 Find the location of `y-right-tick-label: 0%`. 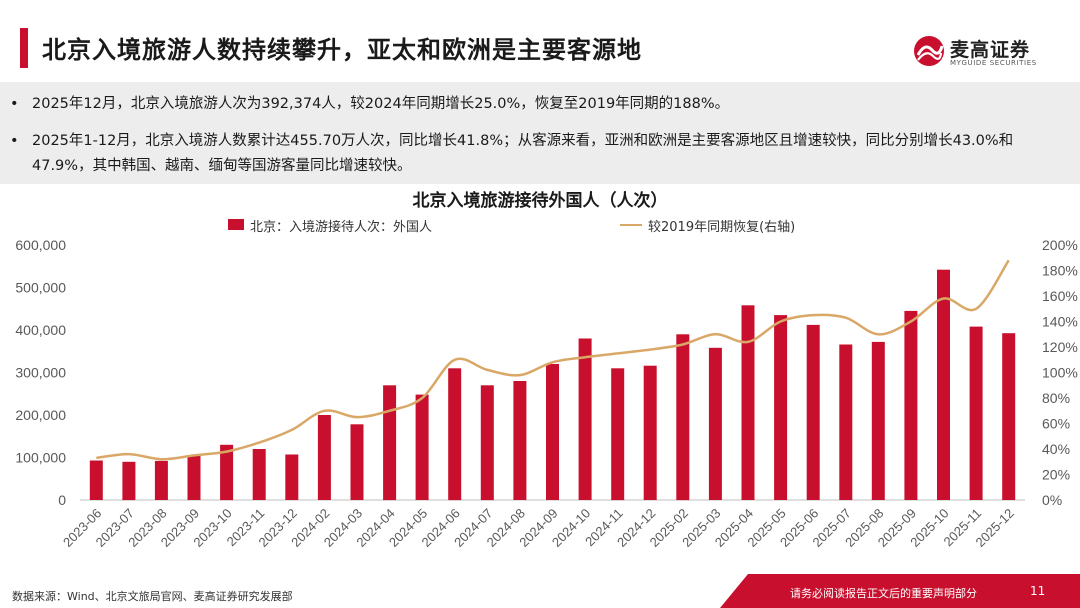

y-right-tick-label: 0% is located at coordinates (1052, 500).